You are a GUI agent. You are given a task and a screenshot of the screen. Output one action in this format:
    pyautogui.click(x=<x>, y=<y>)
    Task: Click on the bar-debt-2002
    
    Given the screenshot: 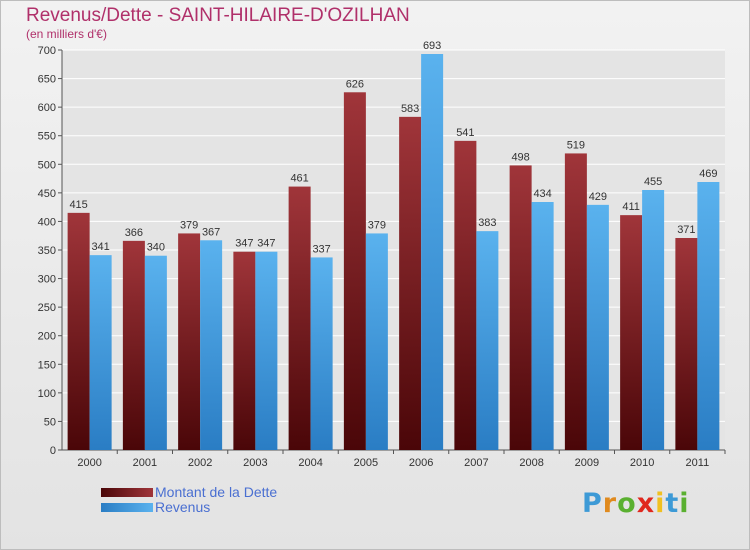 What is the action you would take?
    pyautogui.click(x=189, y=341)
    